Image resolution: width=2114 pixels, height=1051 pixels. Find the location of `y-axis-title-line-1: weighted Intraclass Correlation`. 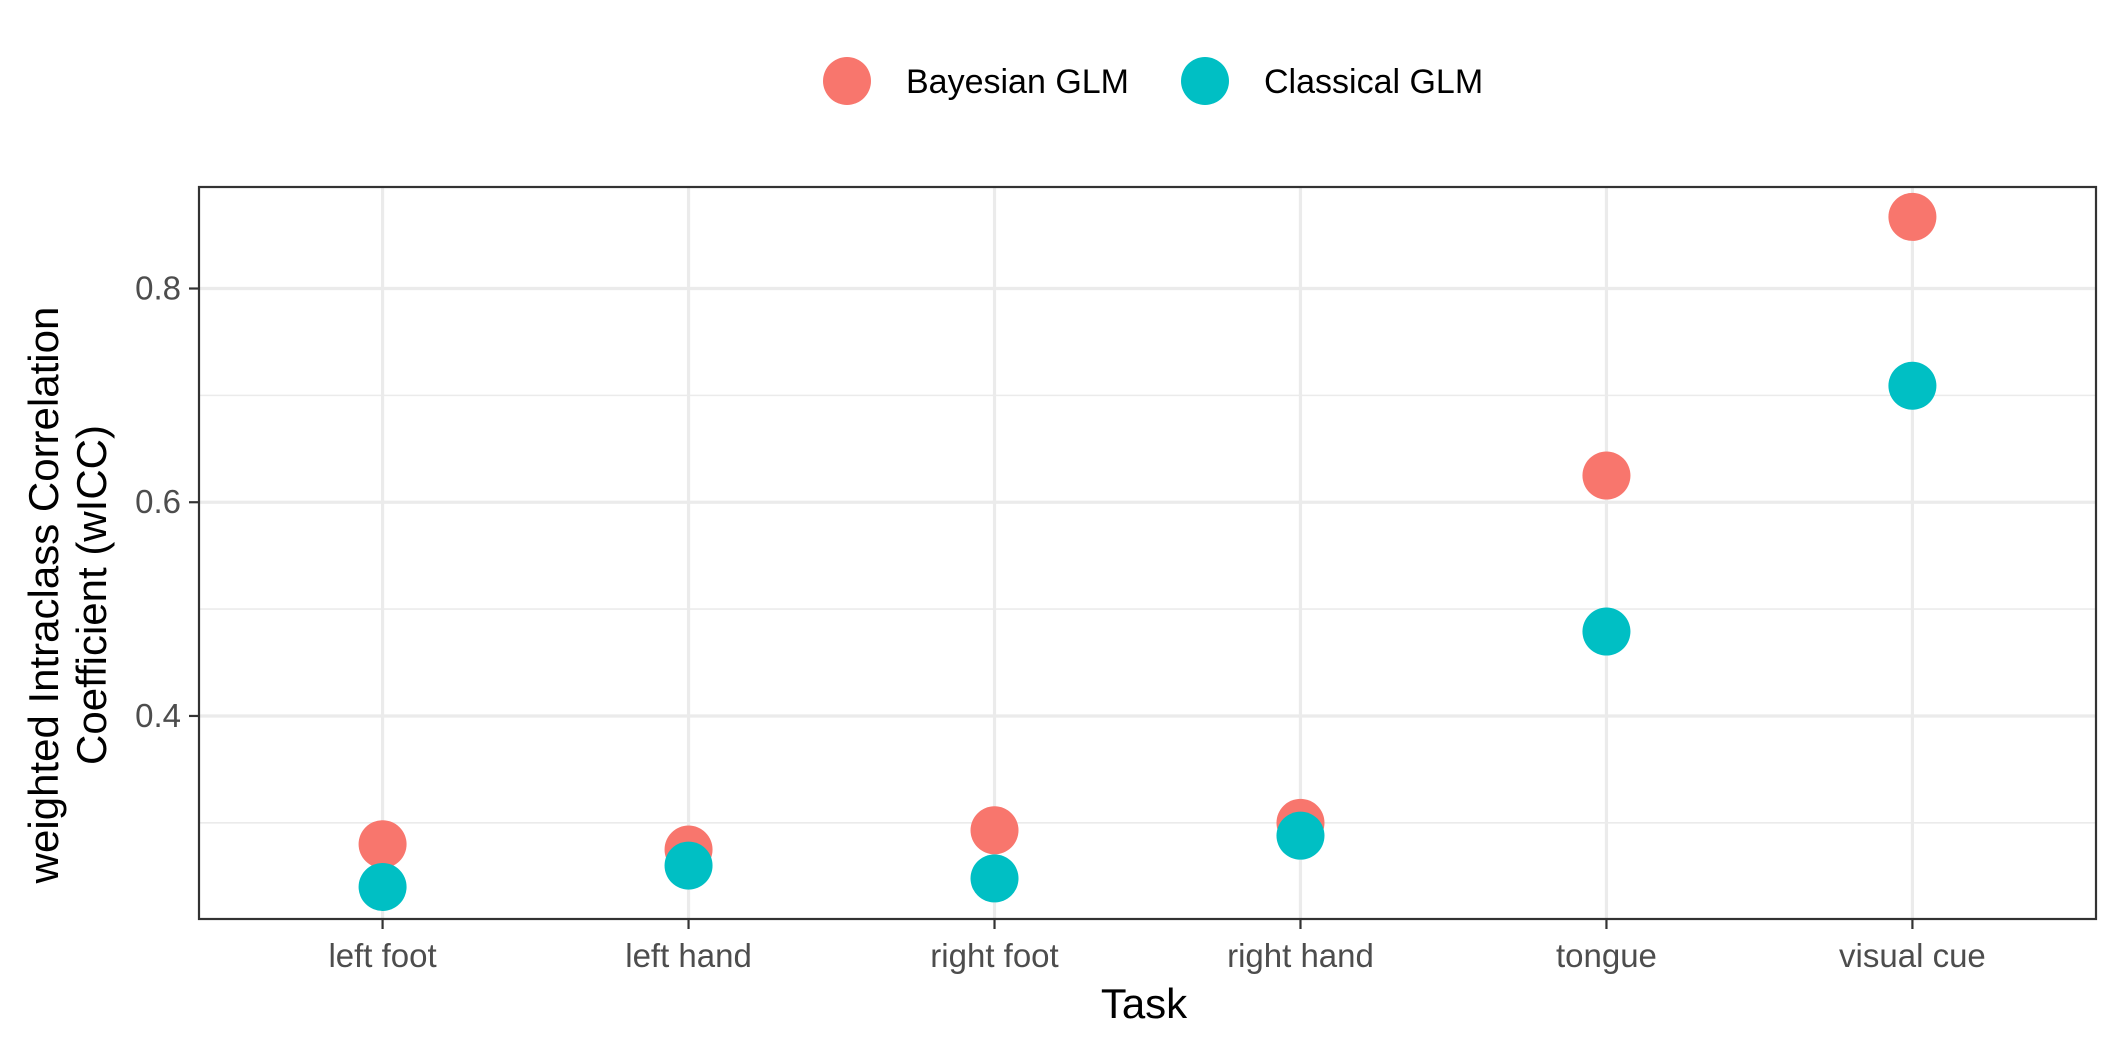

y-axis-title-line-1: weighted Intraclass Correlation is located at coordinates (43, 596).